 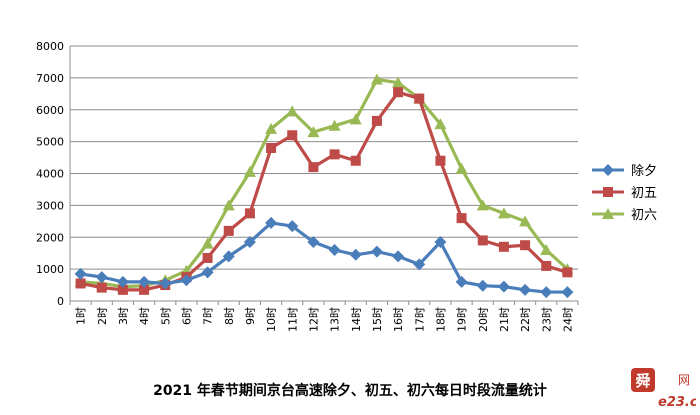 I want to click on y-tick-label: 2000, so click(x=50, y=237).